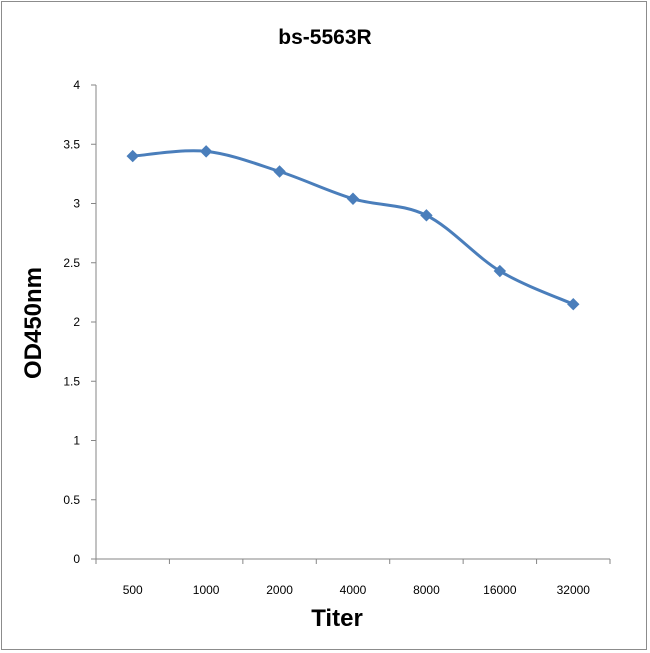 The width and height of the screenshot is (650, 653). I want to click on y-tick-label: 0.5, so click(71, 500).